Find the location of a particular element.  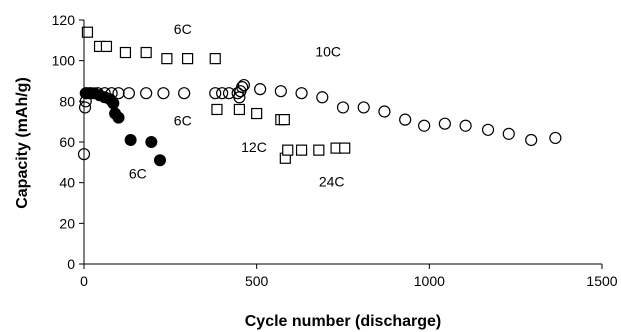

y-axis-title: Capacity (mAh/g) is located at coordinates (22, 143).